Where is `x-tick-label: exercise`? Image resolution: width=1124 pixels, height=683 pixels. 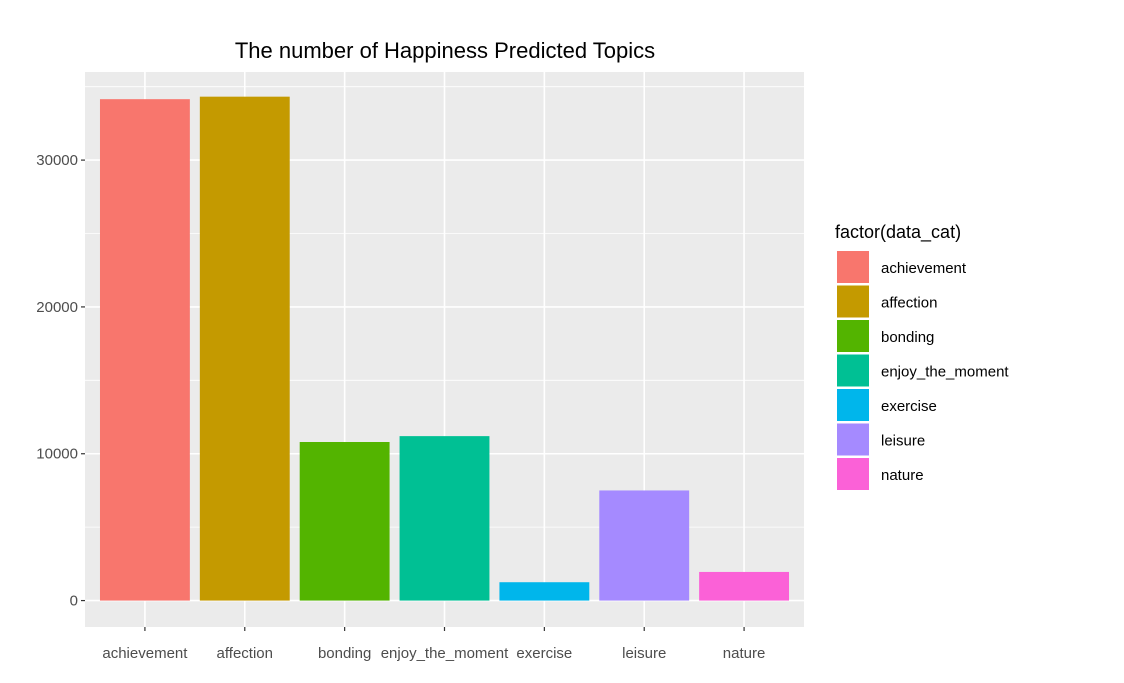 x-tick-label: exercise is located at coordinates (544, 653).